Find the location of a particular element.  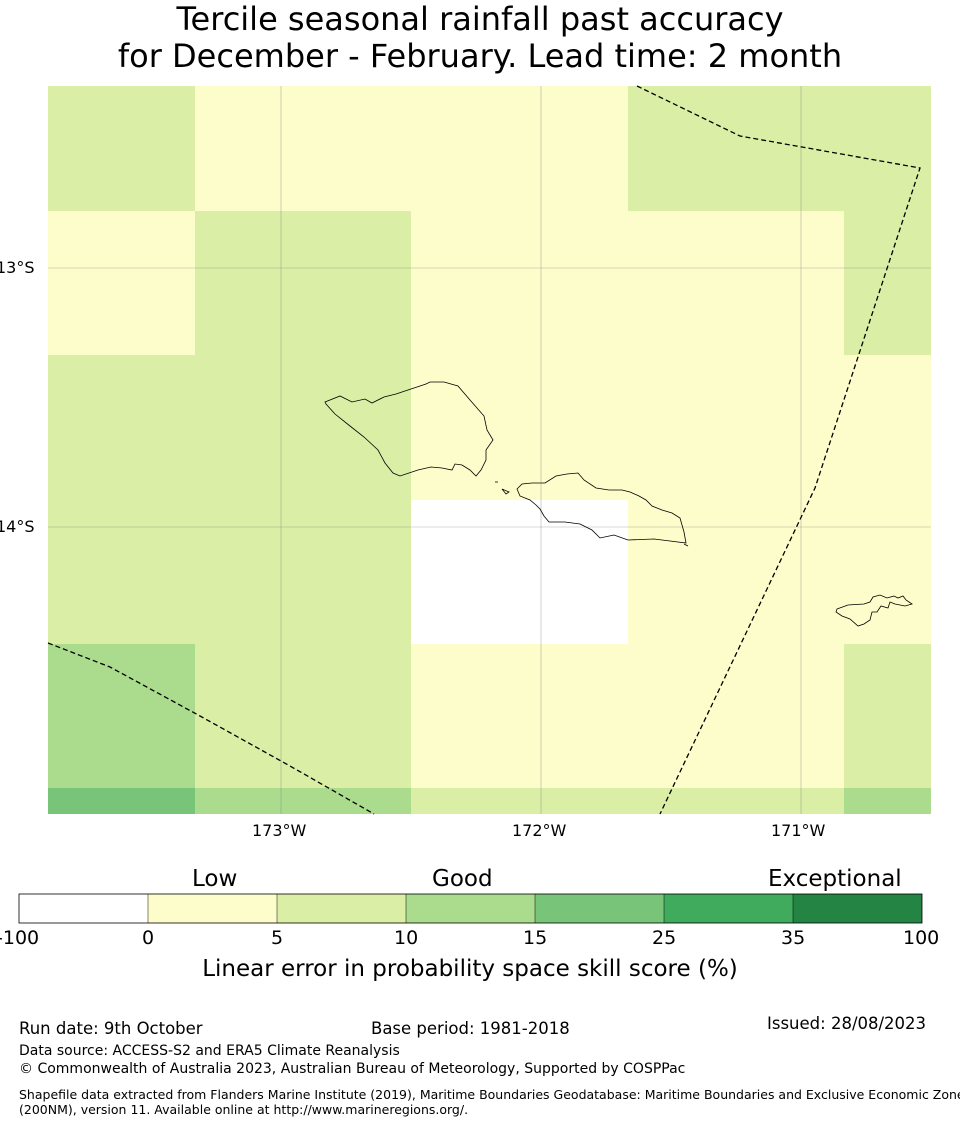

colorbar-tick-label: 5 is located at coordinates (277, 938).